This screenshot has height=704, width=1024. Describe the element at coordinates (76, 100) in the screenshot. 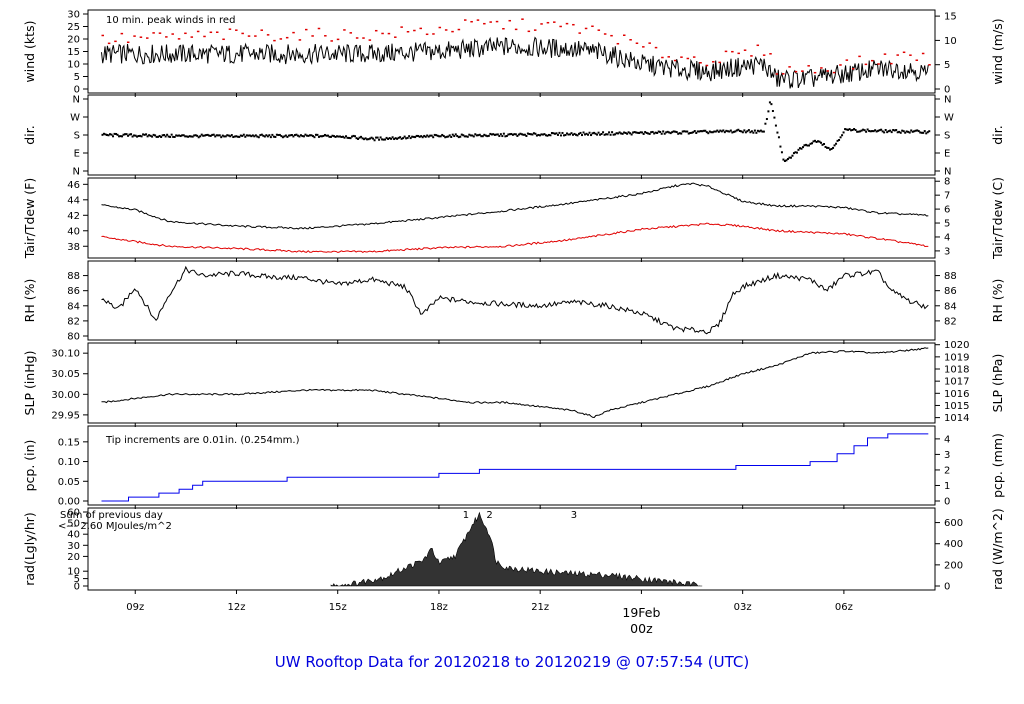

I see `y-tick-label: N` at that location.